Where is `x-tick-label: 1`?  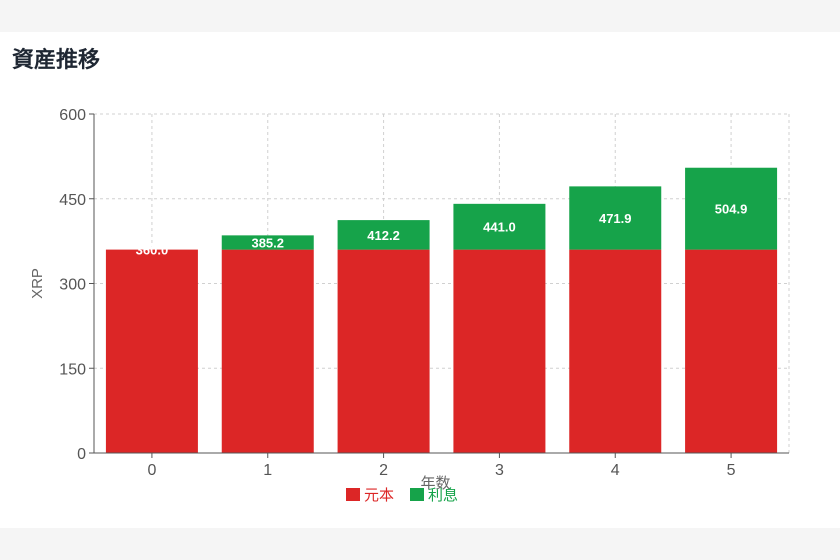 x-tick-label: 1 is located at coordinates (267, 470).